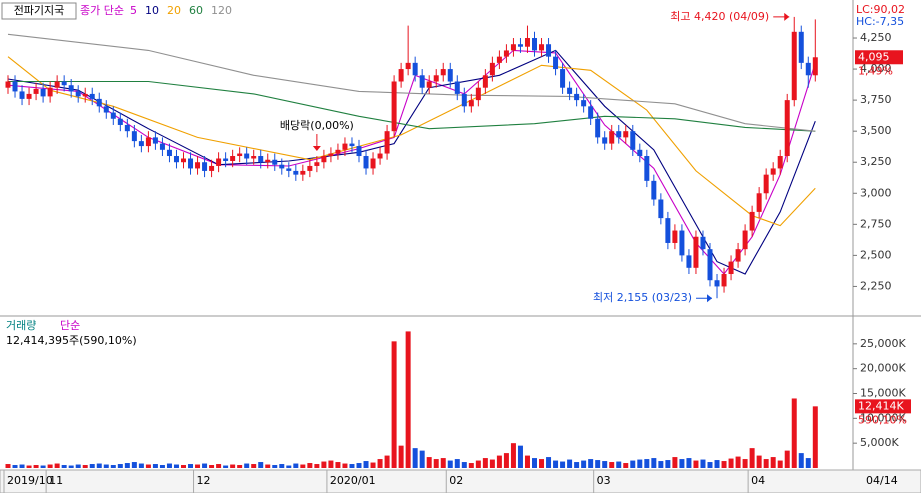 This screenshot has height=493, width=921. What do you see at coordinates (412, 106) in the screenshot?
I see `ma-line` at bounding box center [412, 106].